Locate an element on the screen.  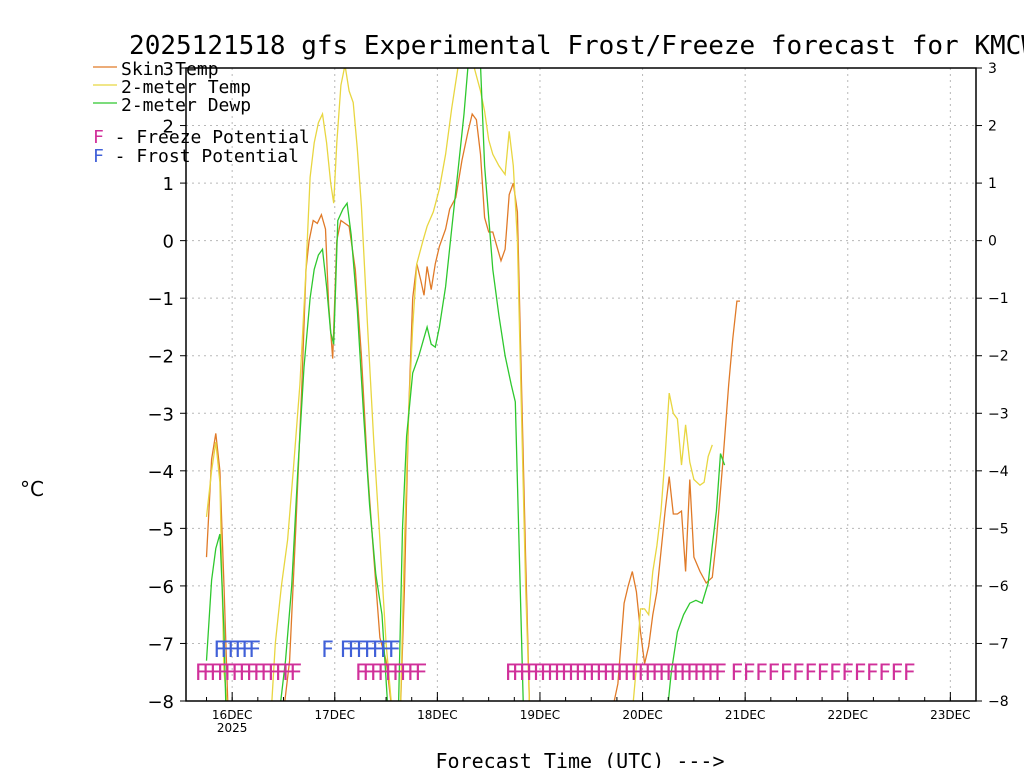
y-tick-label-right: −4 is located at coordinates (998, 472).